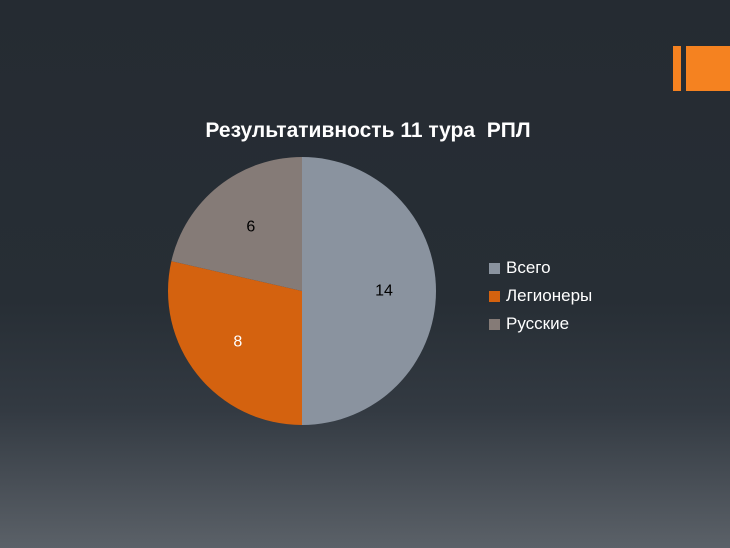 This screenshot has width=730, height=548. Describe the element at coordinates (677, 68) in the screenshot. I see `accent-bar-thin` at that location.